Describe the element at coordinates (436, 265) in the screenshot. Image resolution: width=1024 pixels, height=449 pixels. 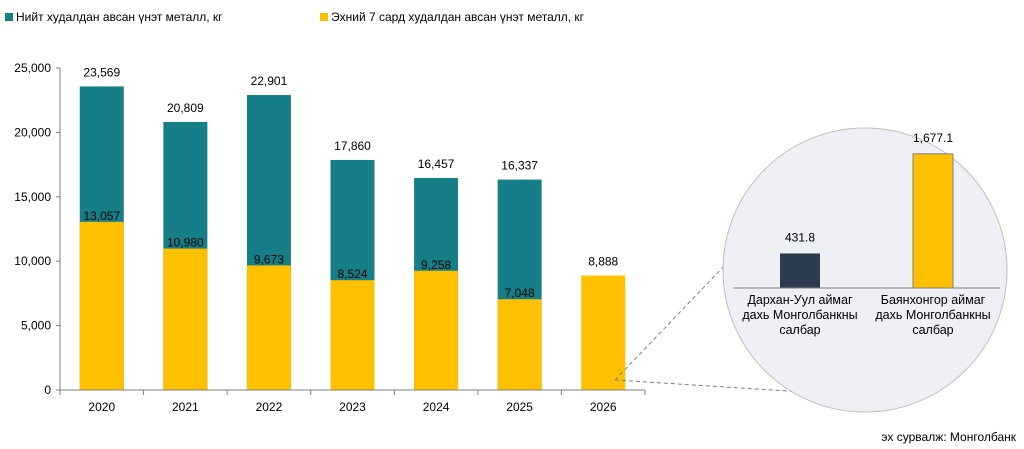
I see `label-first7-2024: 9,258` at that location.